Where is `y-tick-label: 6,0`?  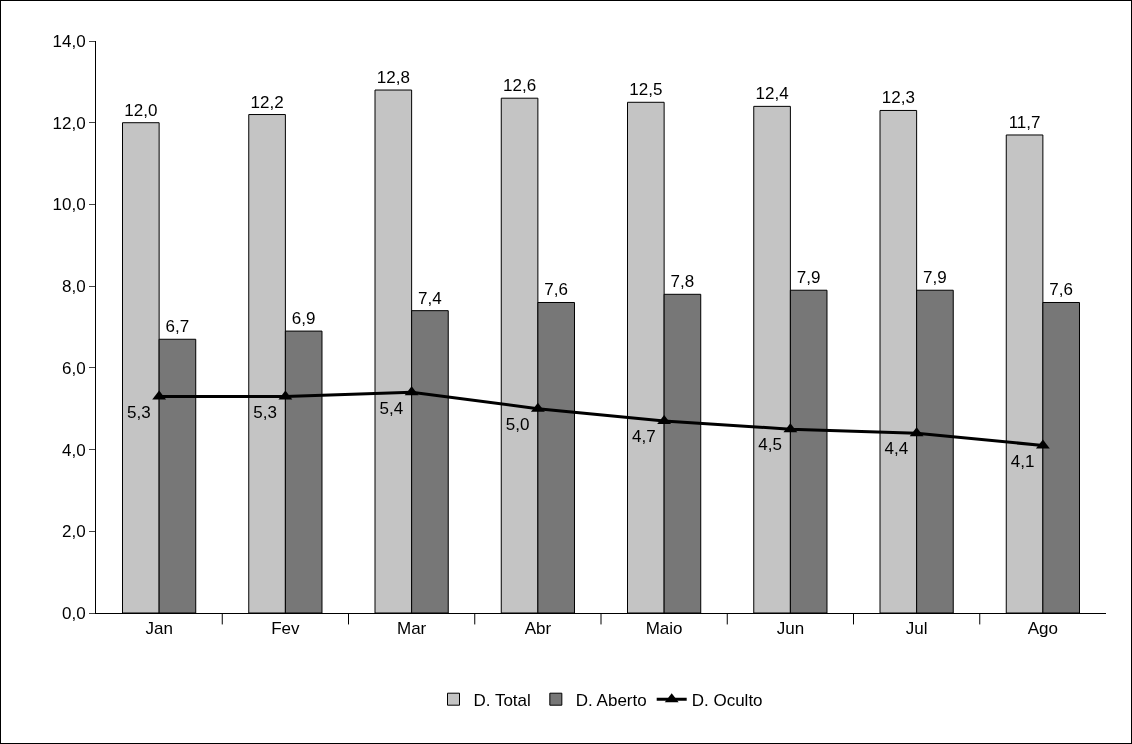 y-tick-label: 6,0 is located at coordinates (73, 368).